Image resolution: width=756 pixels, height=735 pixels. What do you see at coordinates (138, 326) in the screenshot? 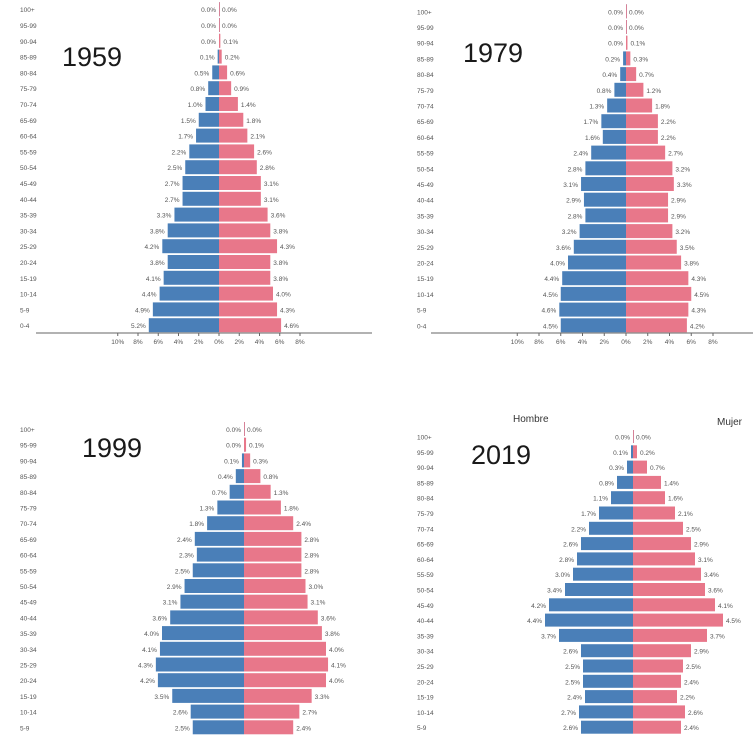
I see `value-label-male: 5.2%` at bounding box center [138, 326].